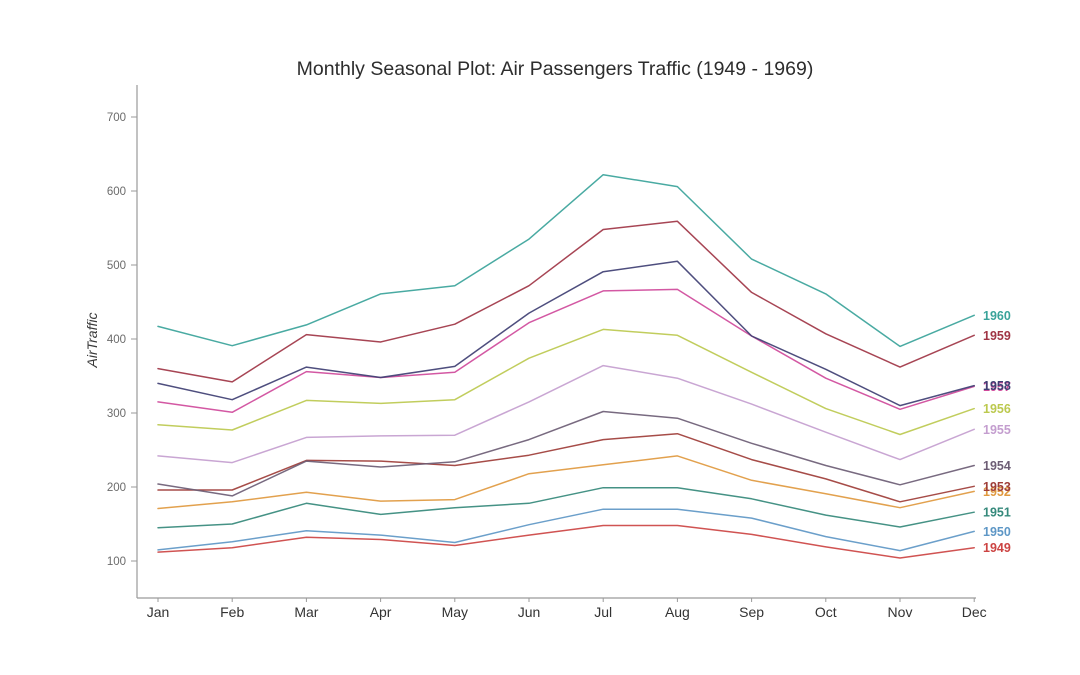  What do you see at coordinates (232, 612) in the screenshot?
I see `x-tick-label-feb: Feb` at bounding box center [232, 612].